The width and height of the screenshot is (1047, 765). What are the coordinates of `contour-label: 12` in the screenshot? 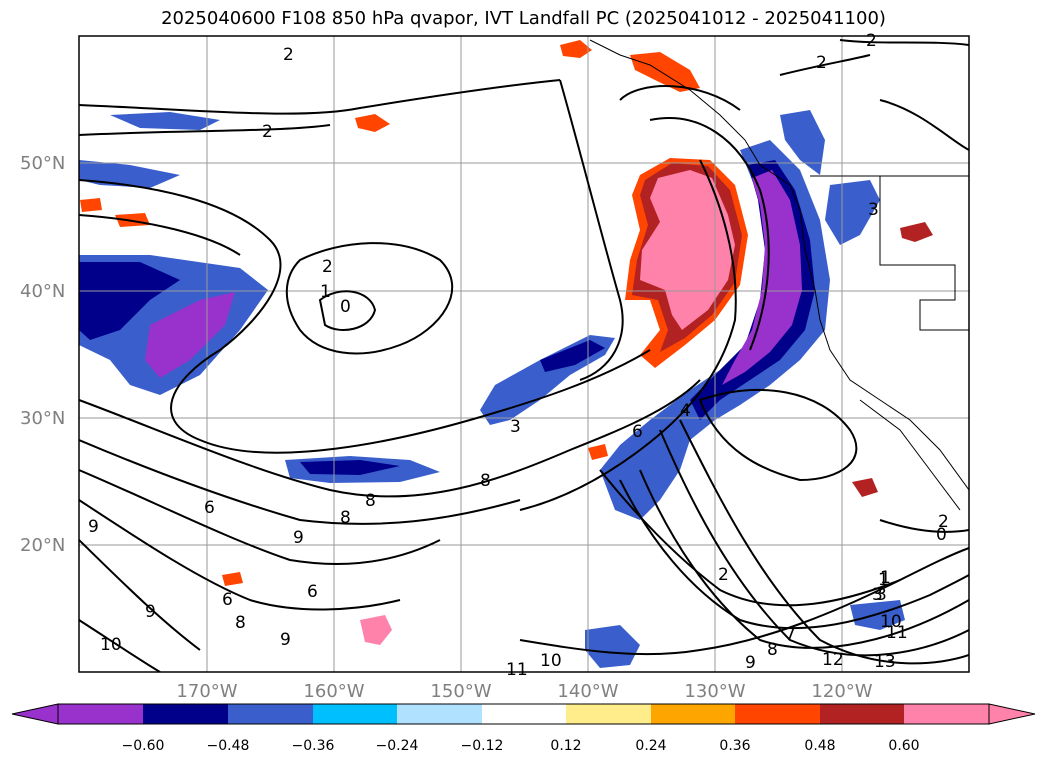 It's located at (833, 660).